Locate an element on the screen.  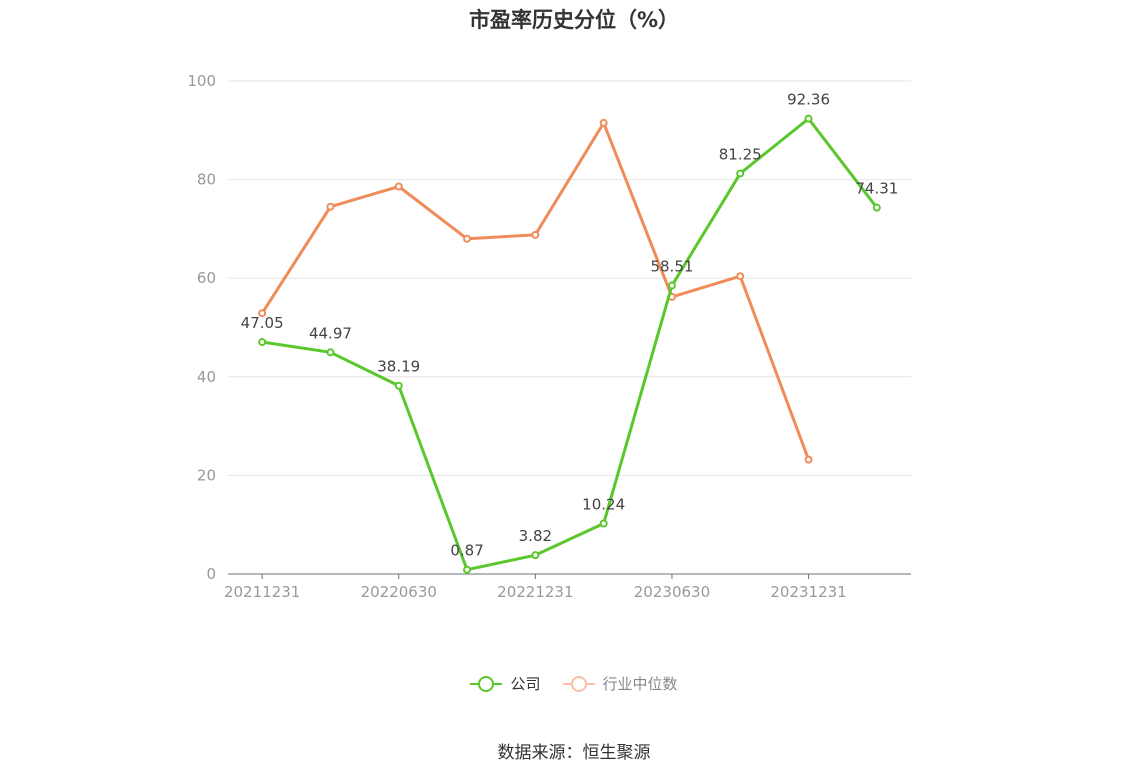
x-tick-label: 20211231 is located at coordinates (262, 592).